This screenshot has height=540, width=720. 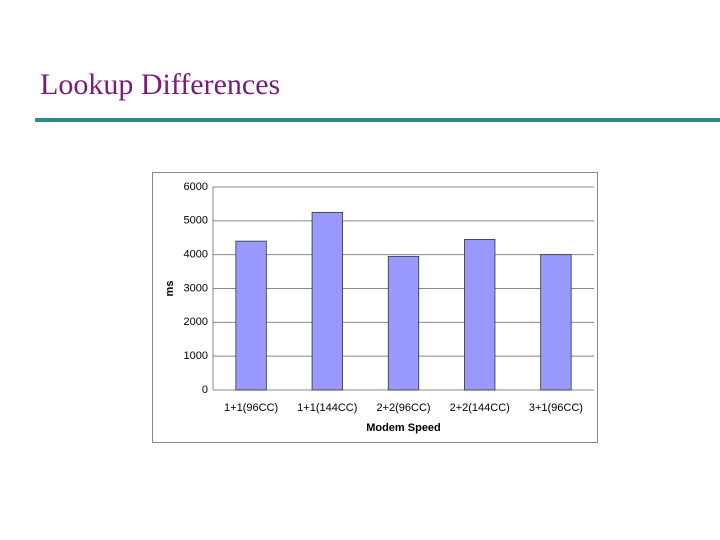 I want to click on y-tick-label: 4000, so click(x=196, y=255).